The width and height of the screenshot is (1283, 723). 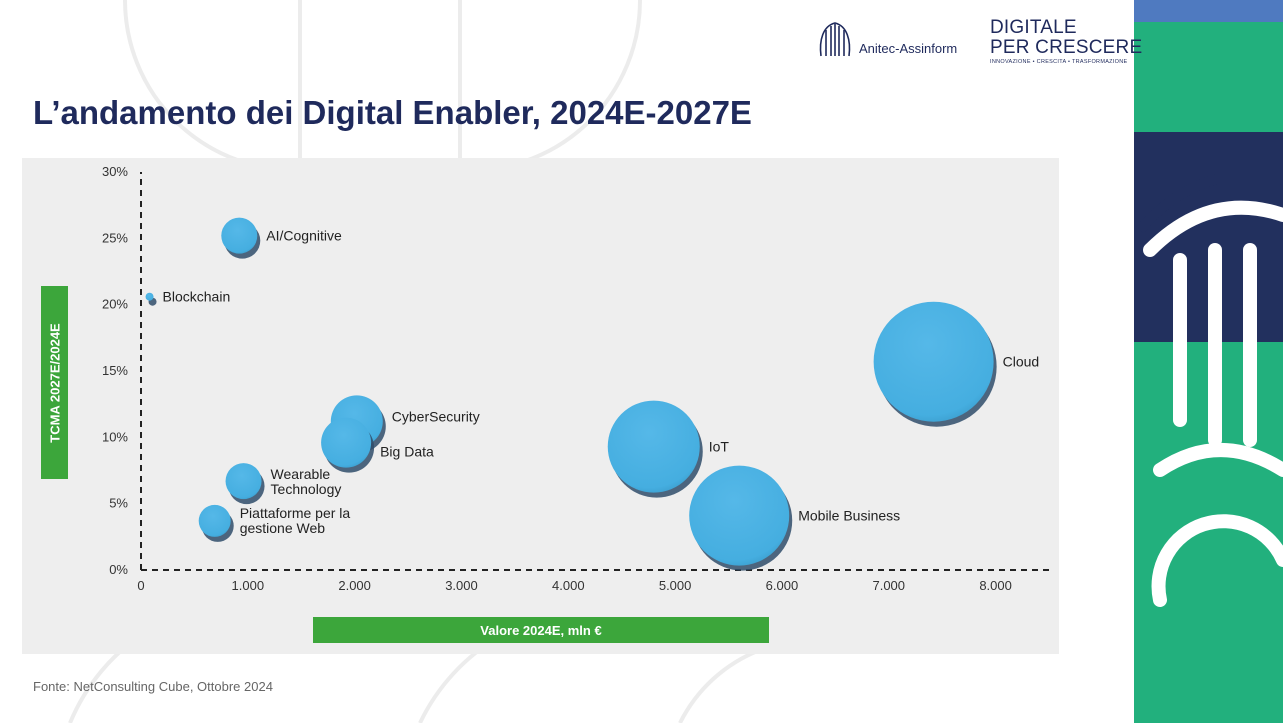 I want to click on anitec-assinform-logo: Anitec-Assinform, so click(x=887, y=38).